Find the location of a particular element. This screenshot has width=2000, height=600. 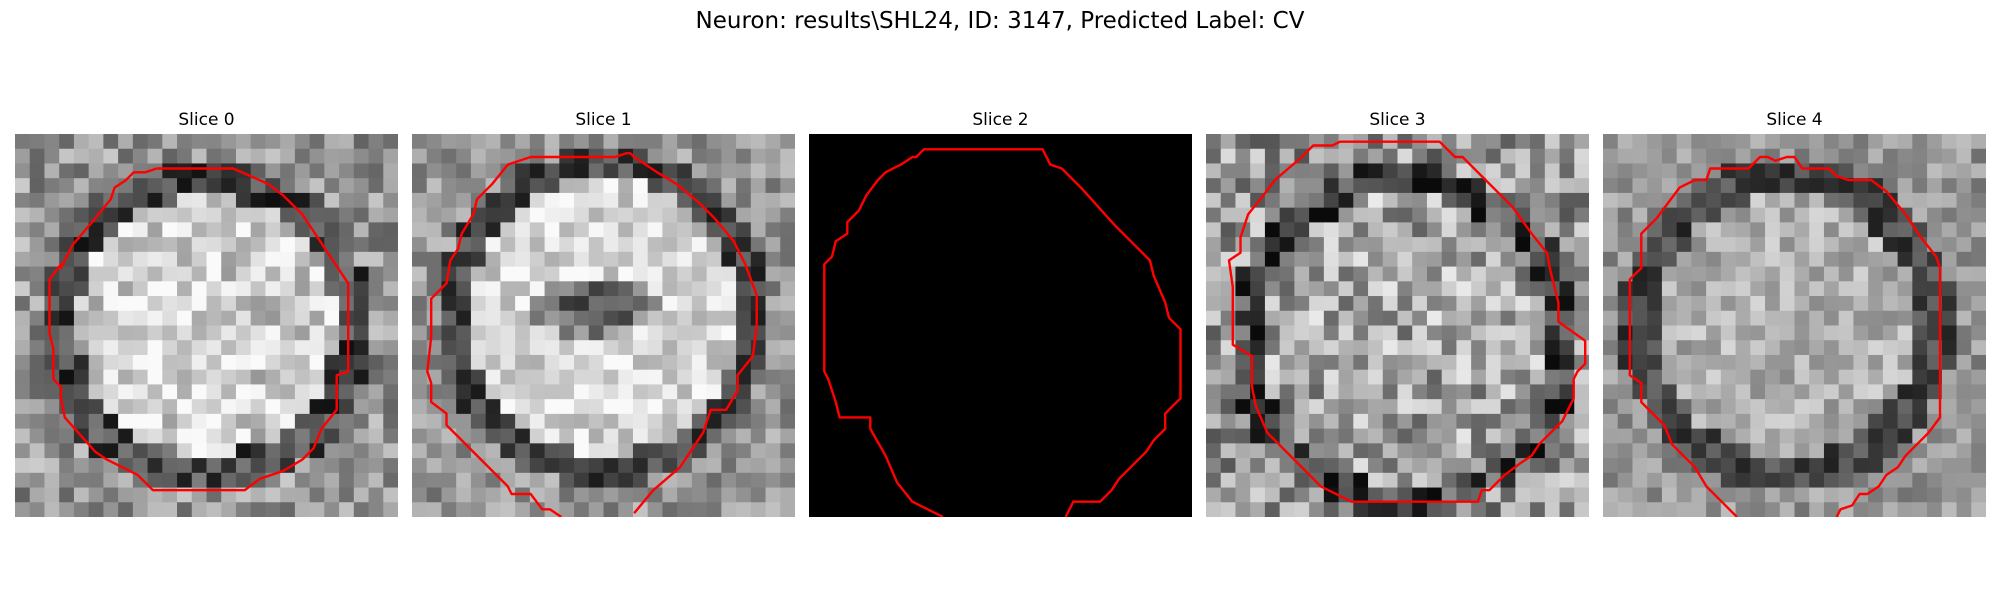

slice-title: Slice 0 is located at coordinates (206, 120).